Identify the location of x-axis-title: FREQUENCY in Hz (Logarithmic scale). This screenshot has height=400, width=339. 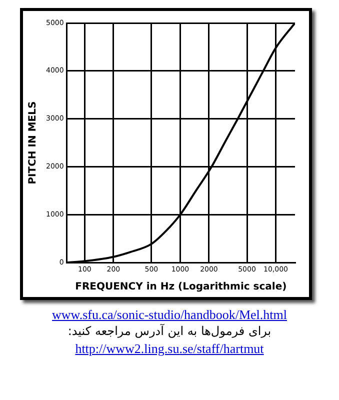
(181, 287).